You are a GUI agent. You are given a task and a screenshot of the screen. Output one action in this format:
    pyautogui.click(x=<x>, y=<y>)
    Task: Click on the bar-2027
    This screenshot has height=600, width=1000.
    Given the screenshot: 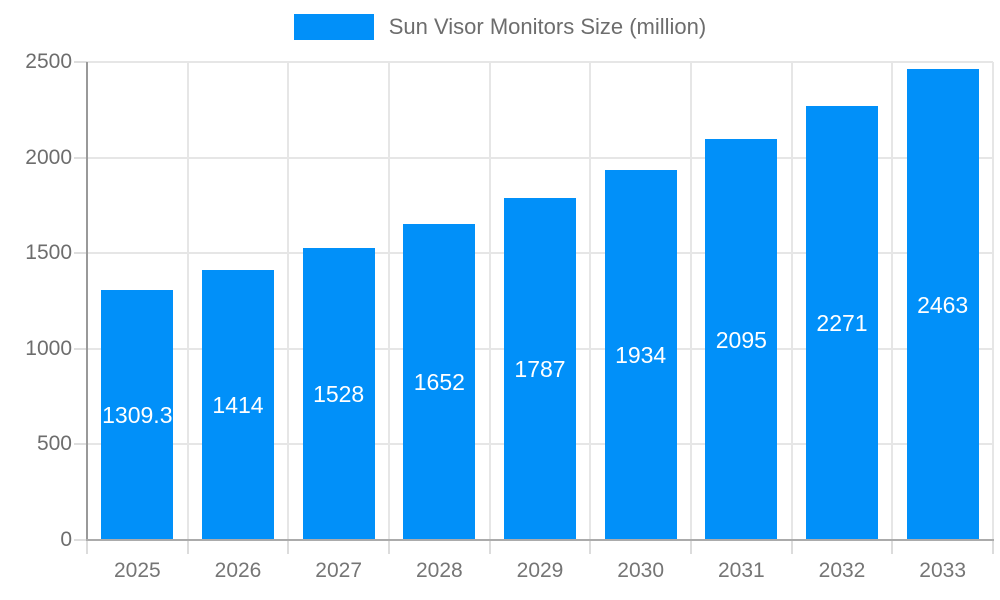 What is the action you would take?
    pyautogui.click(x=338, y=393)
    